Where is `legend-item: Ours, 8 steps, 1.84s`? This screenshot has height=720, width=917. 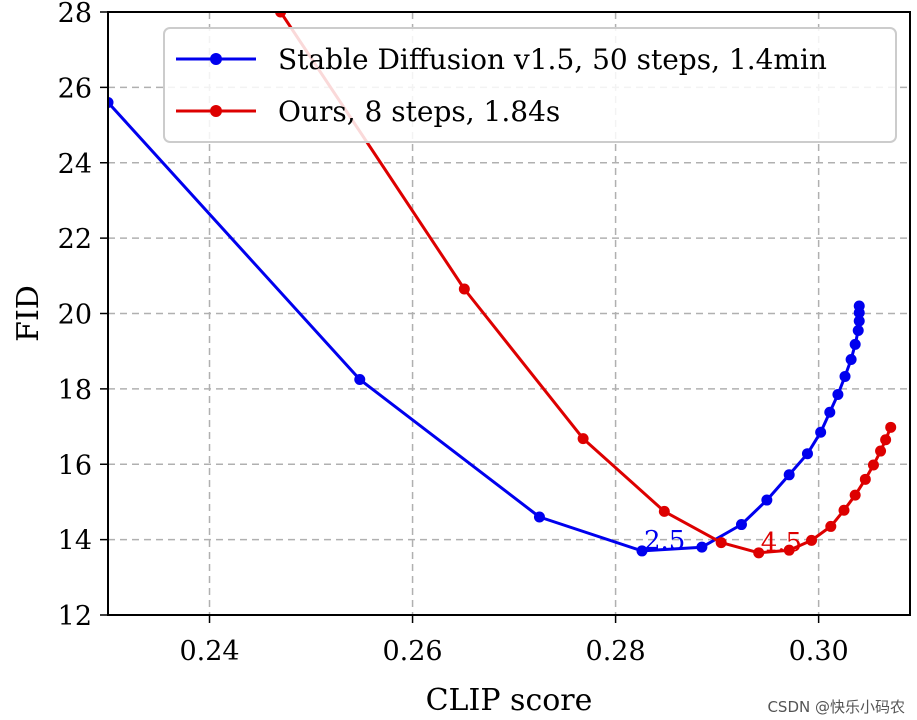
legend-item: Ours, 8 steps, 1.84s is located at coordinates (368, 111).